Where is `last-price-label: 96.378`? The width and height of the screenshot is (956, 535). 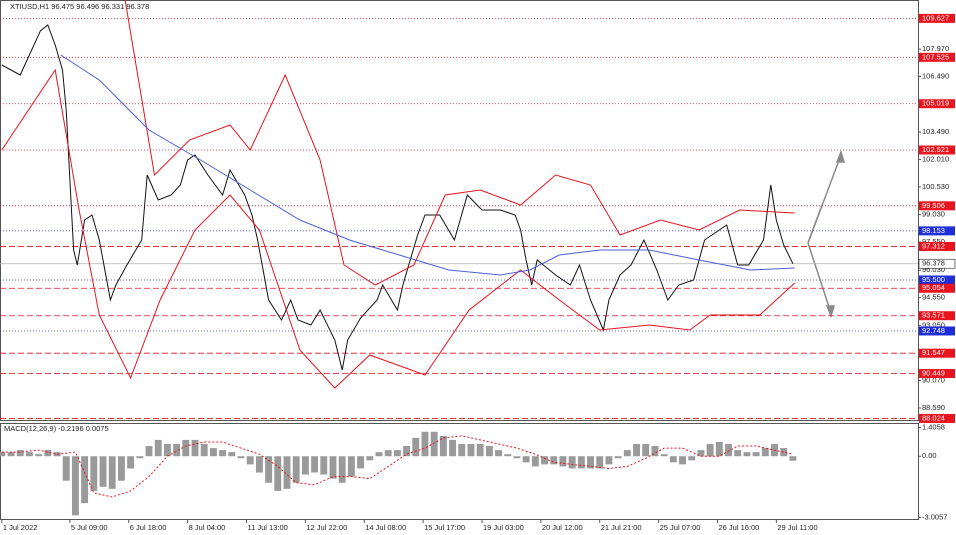 last-price-label: 96.378 is located at coordinates (933, 263).